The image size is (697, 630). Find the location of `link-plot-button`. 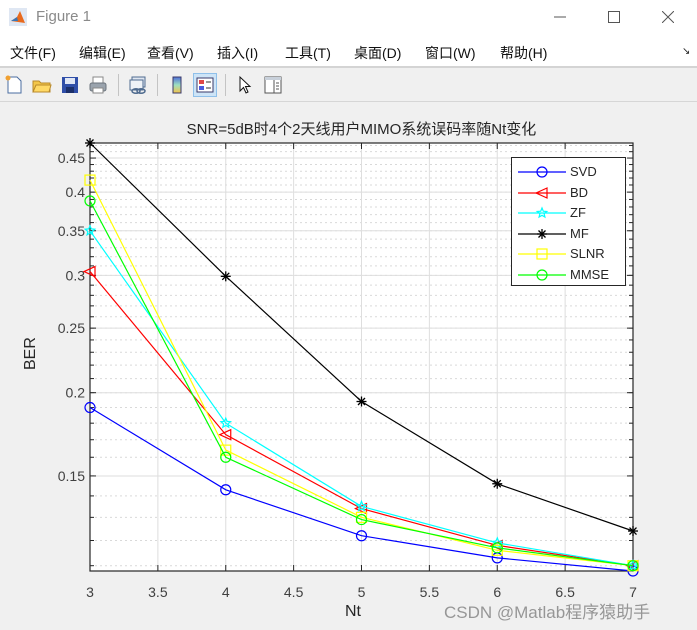

link-plot-button is located at coordinates (138, 85).